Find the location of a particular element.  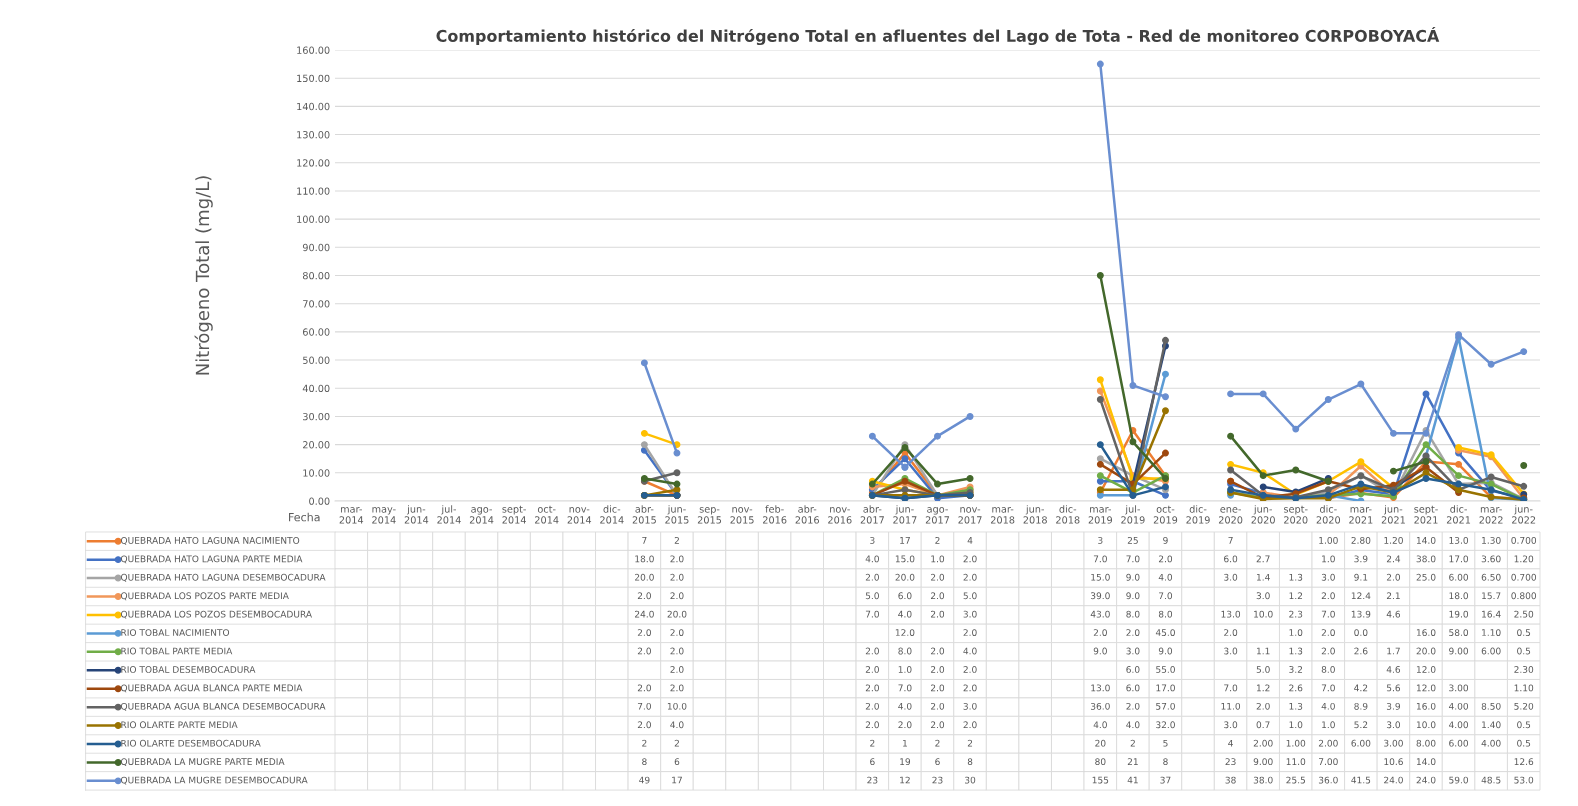

y-tick-label: 160.00 is located at coordinates (313, 50).